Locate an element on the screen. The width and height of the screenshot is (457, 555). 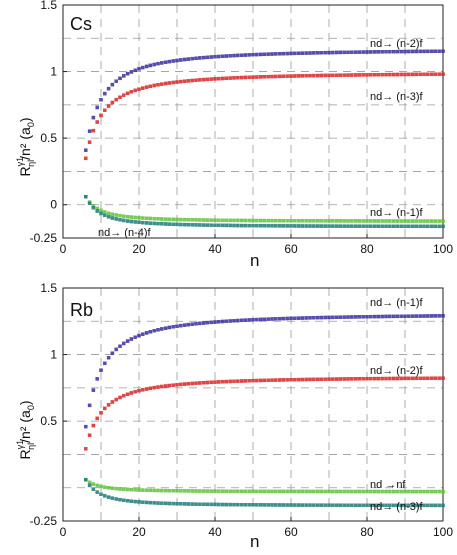
cs-y-axis-label-rest: /n² (a is located at coordinates (25, 143).